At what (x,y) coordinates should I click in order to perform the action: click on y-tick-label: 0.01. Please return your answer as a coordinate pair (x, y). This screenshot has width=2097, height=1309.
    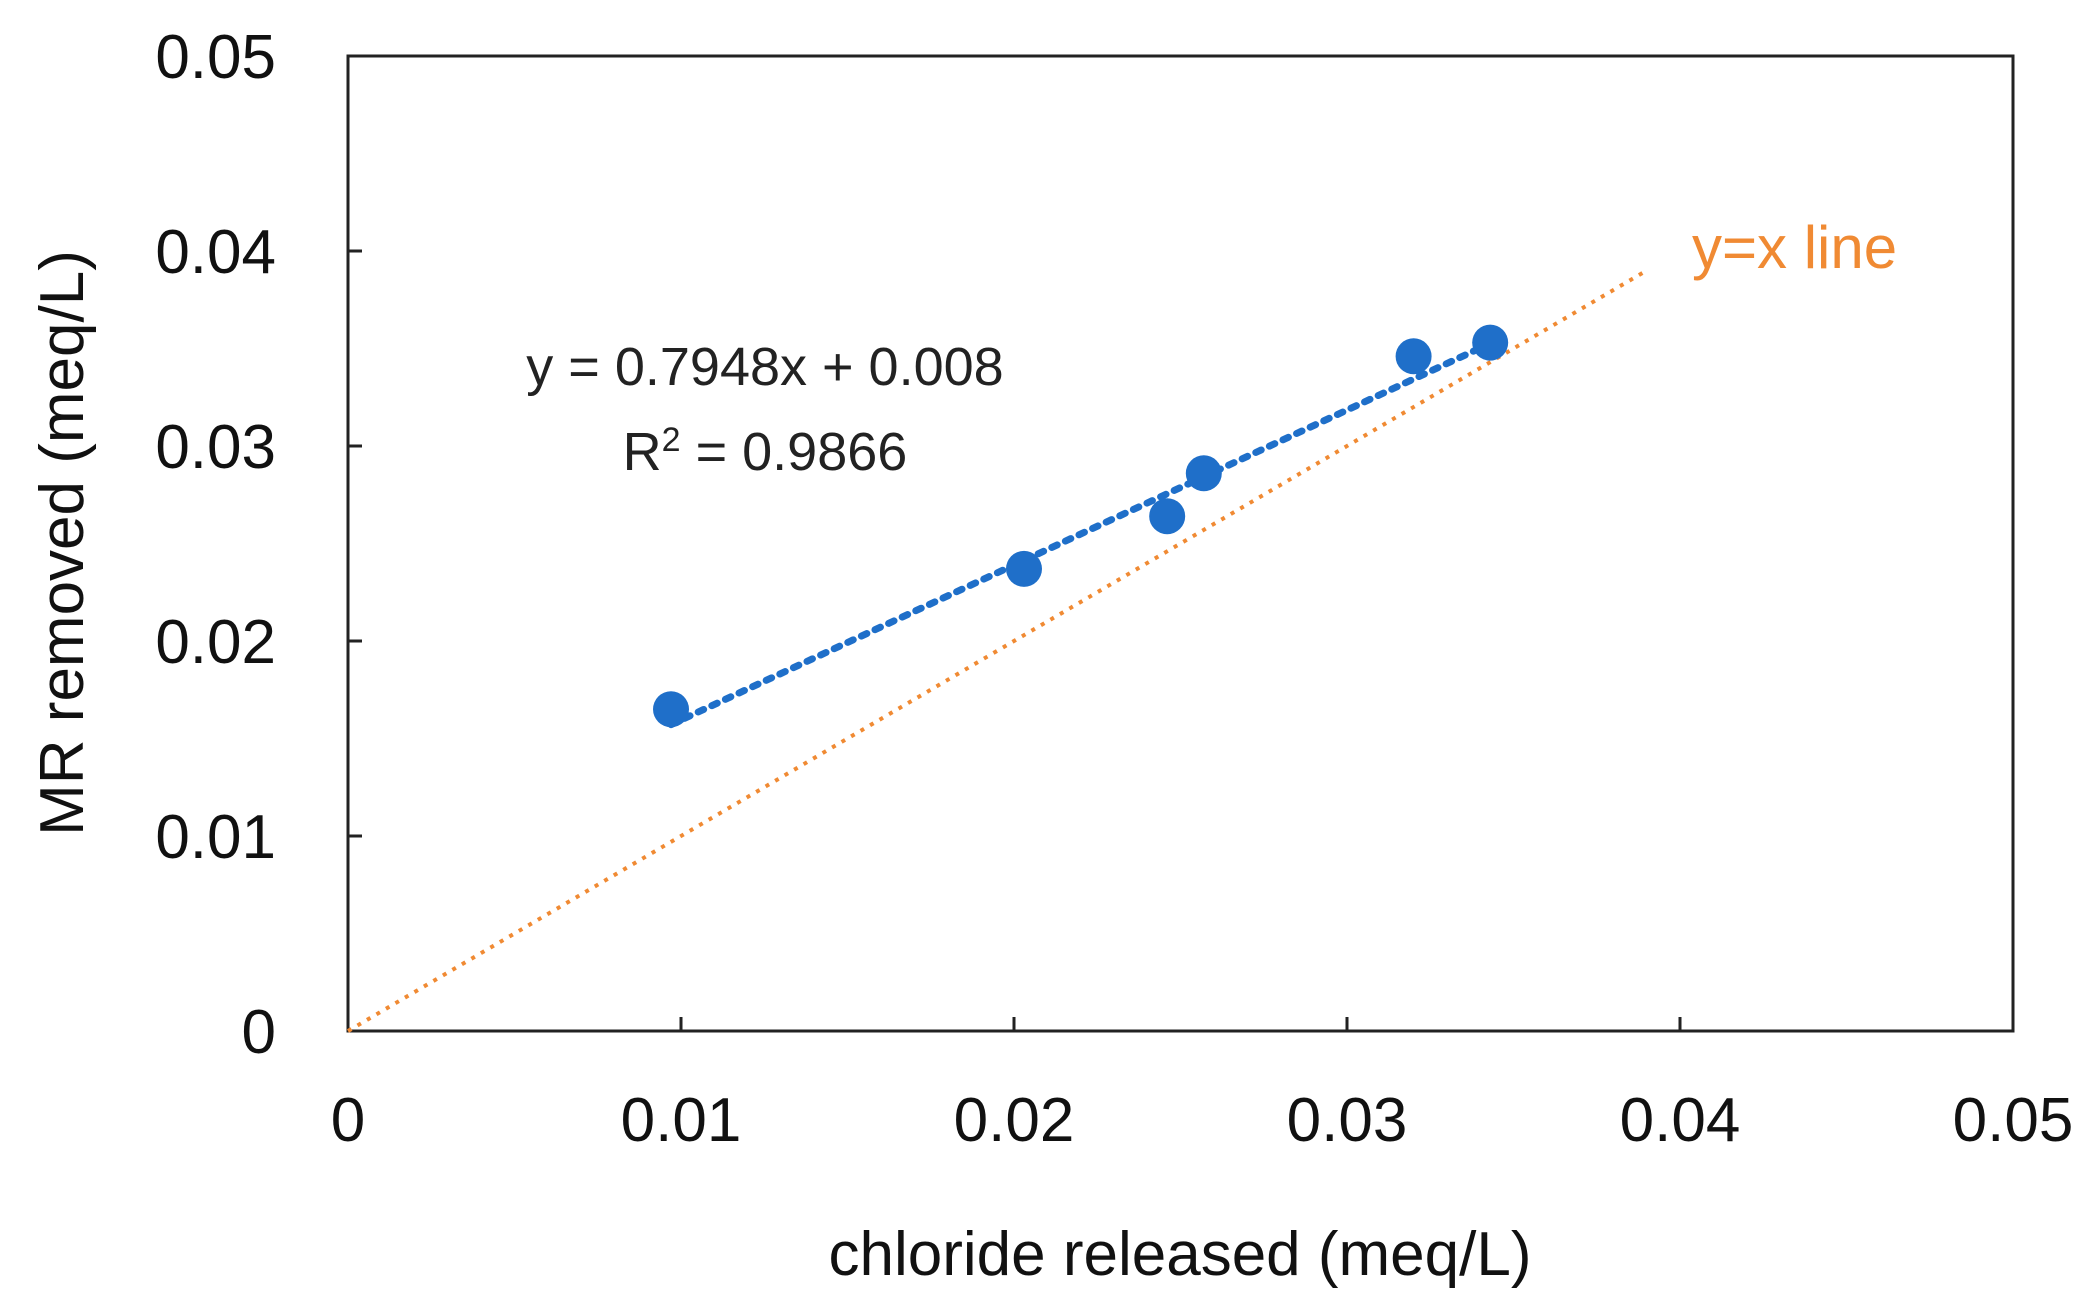
    Looking at the image, I should click on (215, 837).